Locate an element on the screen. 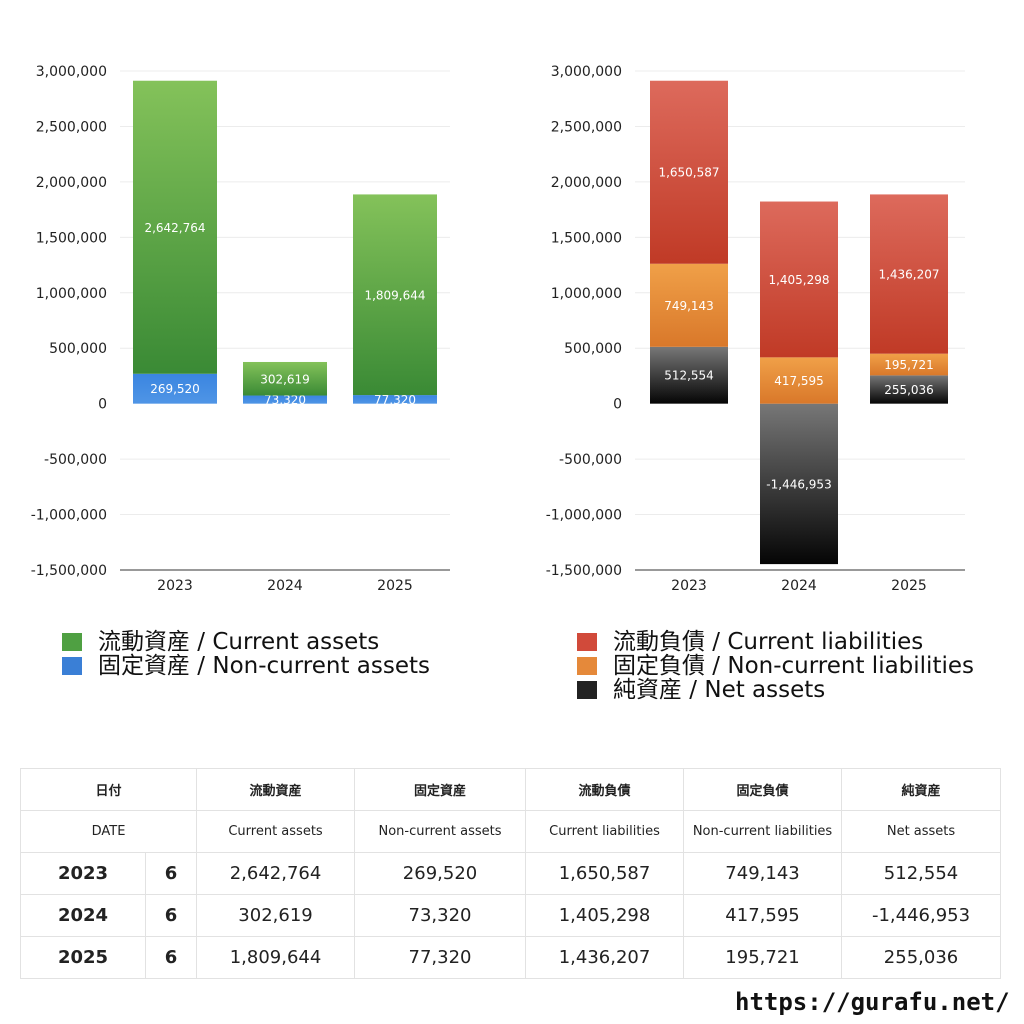 This screenshot has height=1024, width=1024. value-cell: 417,595 is located at coordinates (763, 915).